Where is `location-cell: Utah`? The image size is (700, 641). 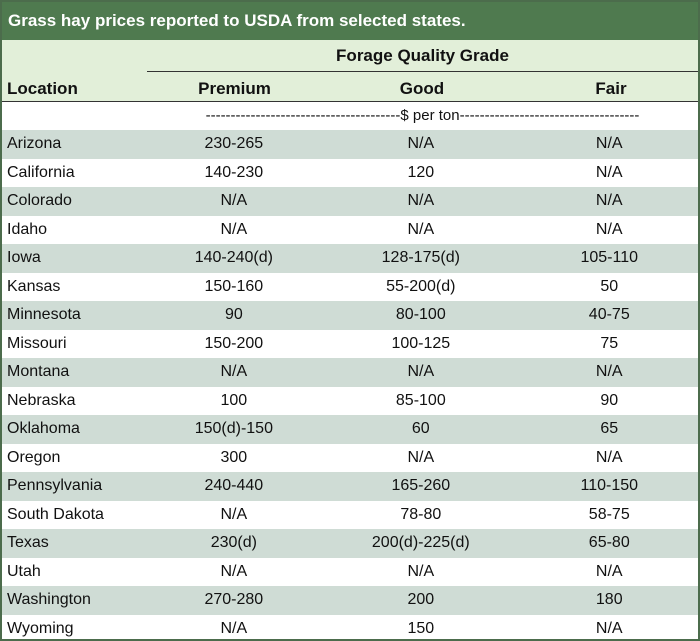
location-cell: Utah is located at coordinates (24, 571).